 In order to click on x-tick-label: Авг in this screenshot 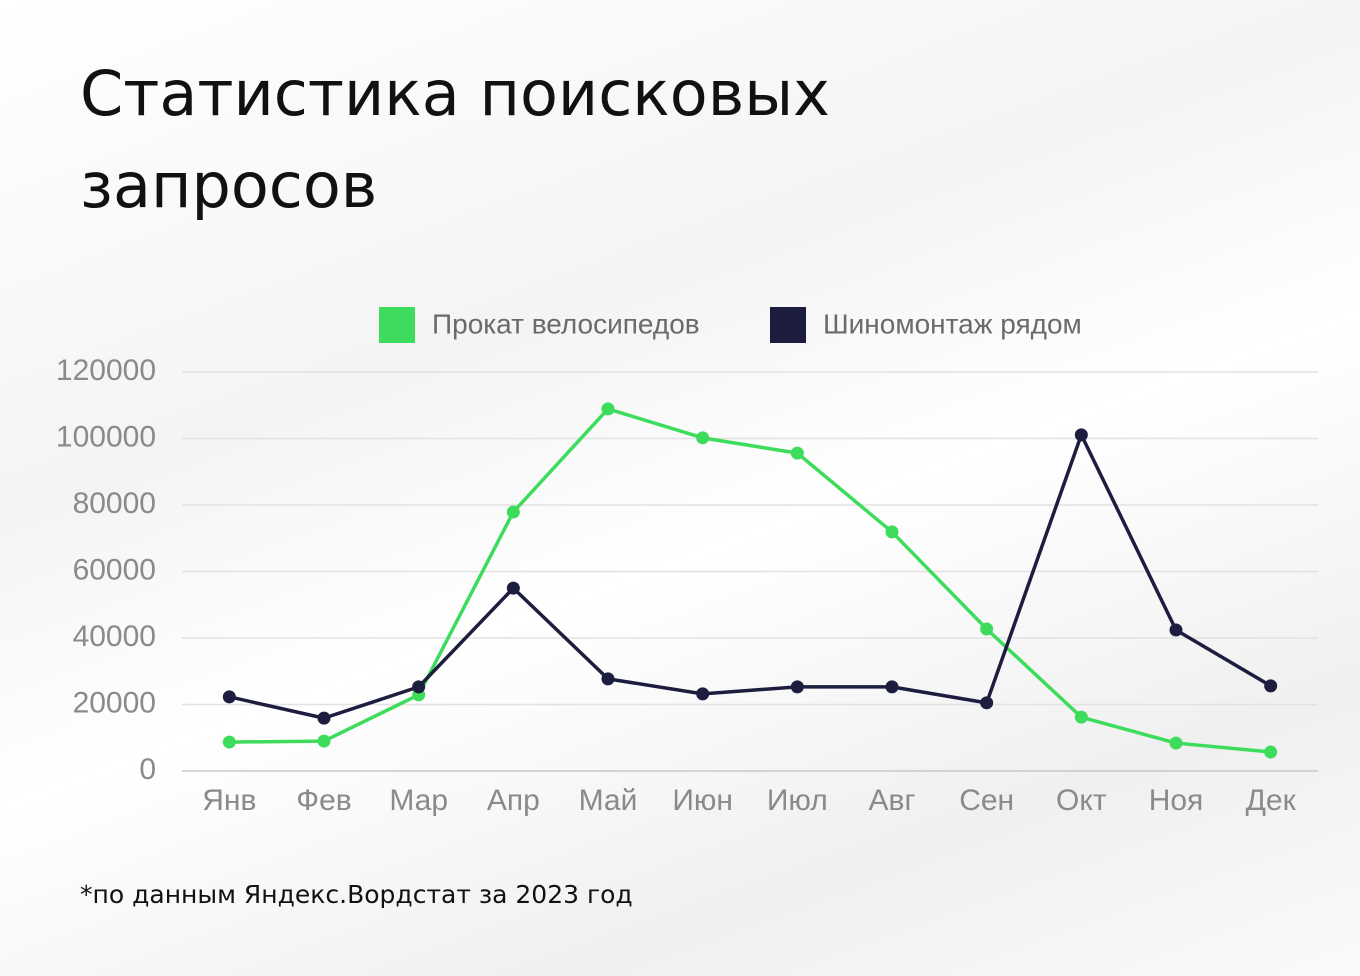, I will do `click(892, 800)`.